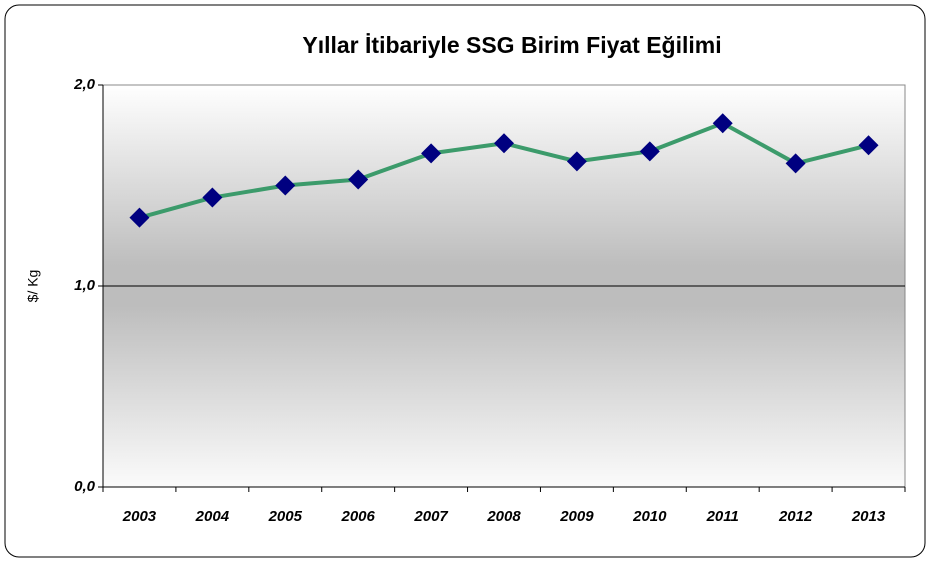  Describe the element at coordinates (357, 516) in the screenshot. I see `x-tick-label: 2006` at that location.